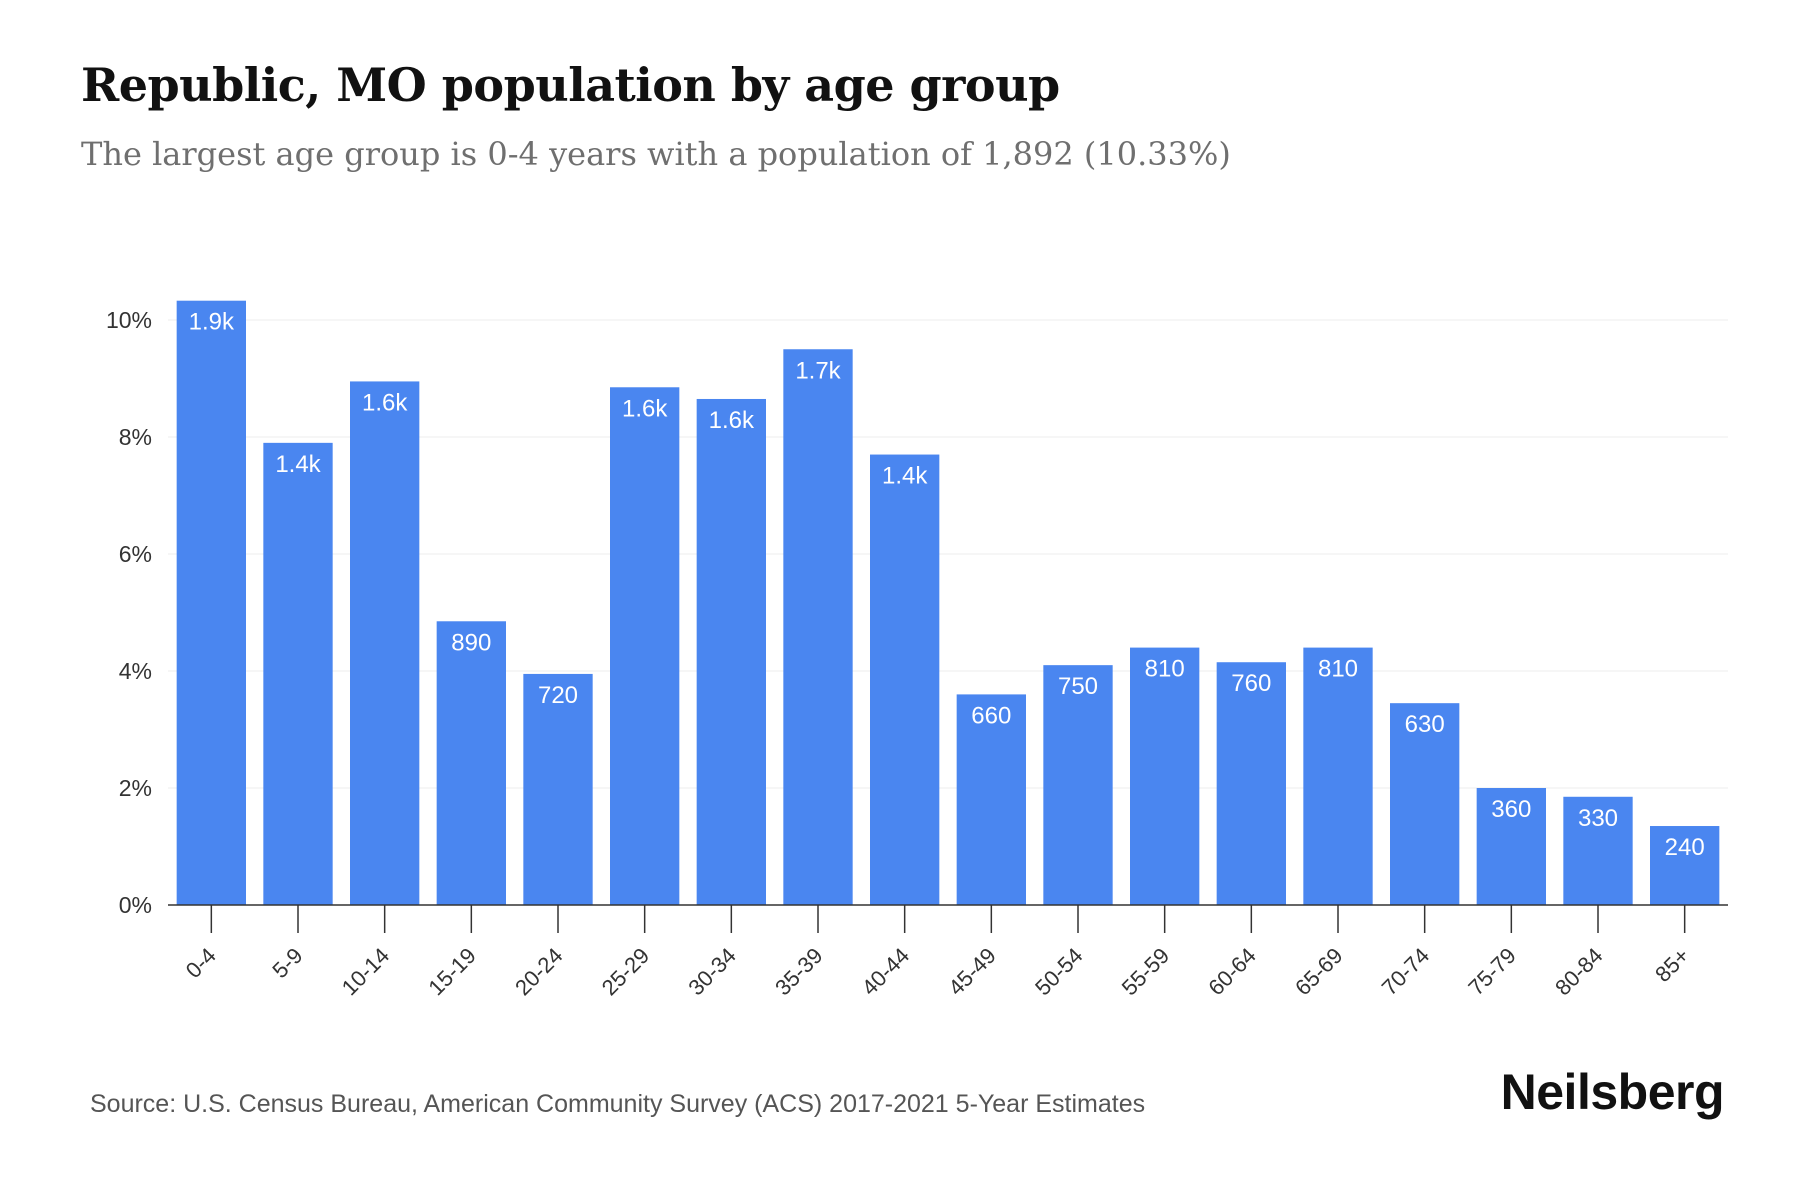 The width and height of the screenshot is (1800, 1200). I want to click on x-tick-label: 50-54, so click(1058, 971).